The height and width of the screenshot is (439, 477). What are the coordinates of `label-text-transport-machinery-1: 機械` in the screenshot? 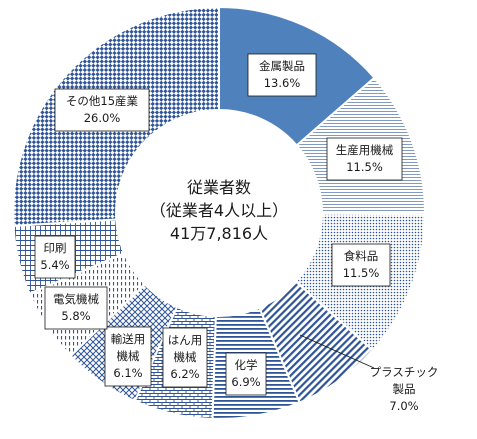 It's located at (128, 356).